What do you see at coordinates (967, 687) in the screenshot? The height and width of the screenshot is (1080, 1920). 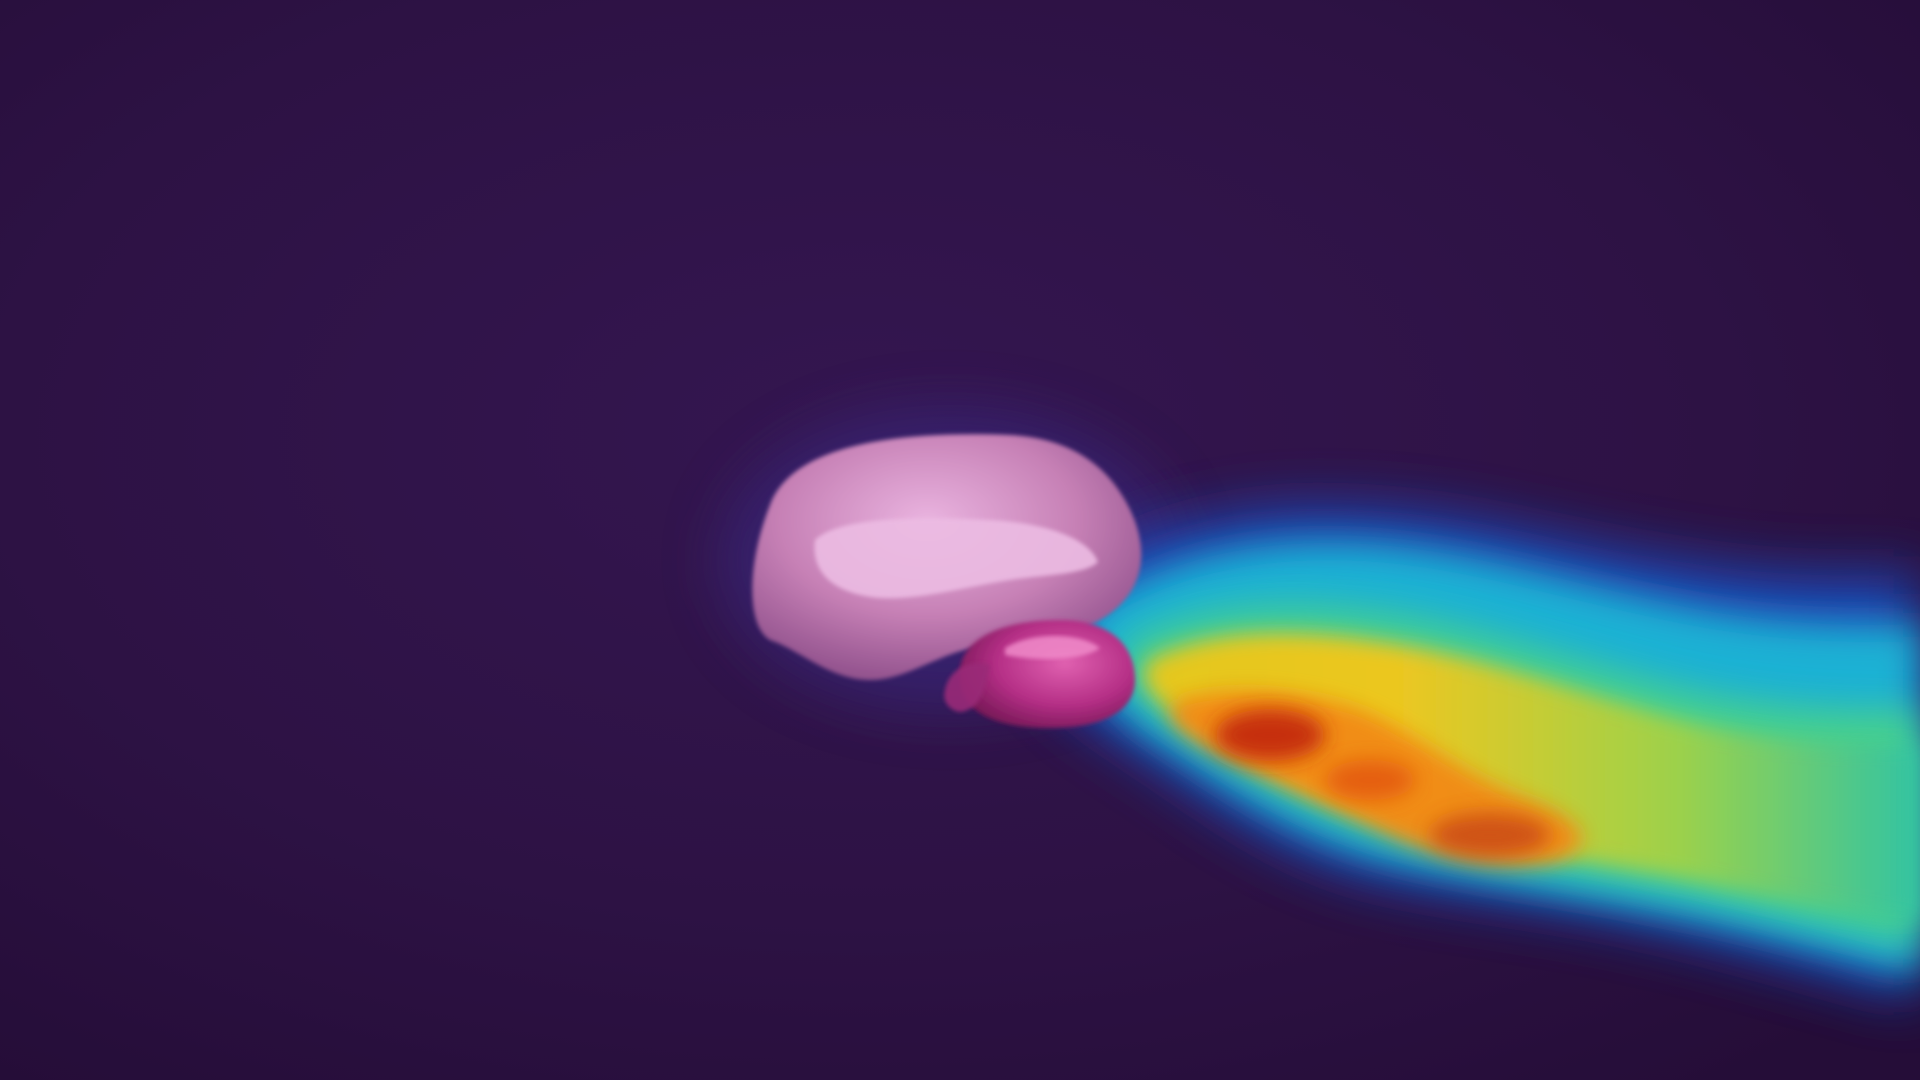 I see `cup-side-shade` at bounding box center [967, 687].